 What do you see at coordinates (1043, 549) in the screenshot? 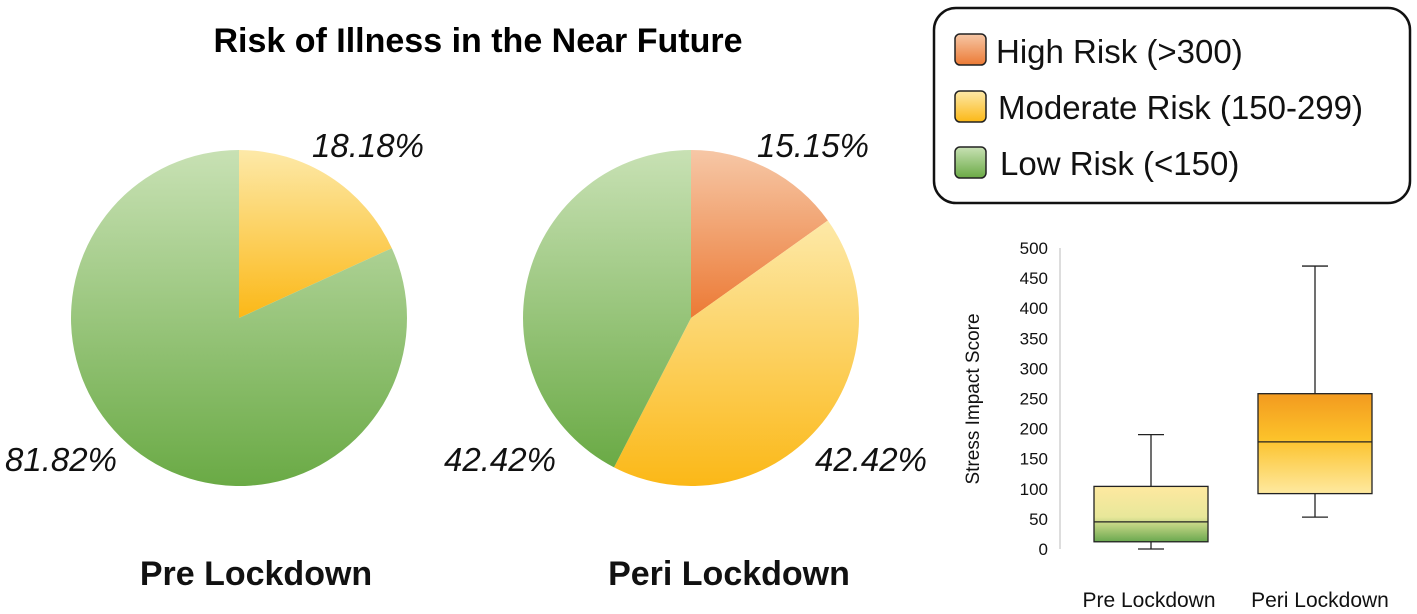
I see `box-y-tick-label: 0` at bounding box center [1043, 549].